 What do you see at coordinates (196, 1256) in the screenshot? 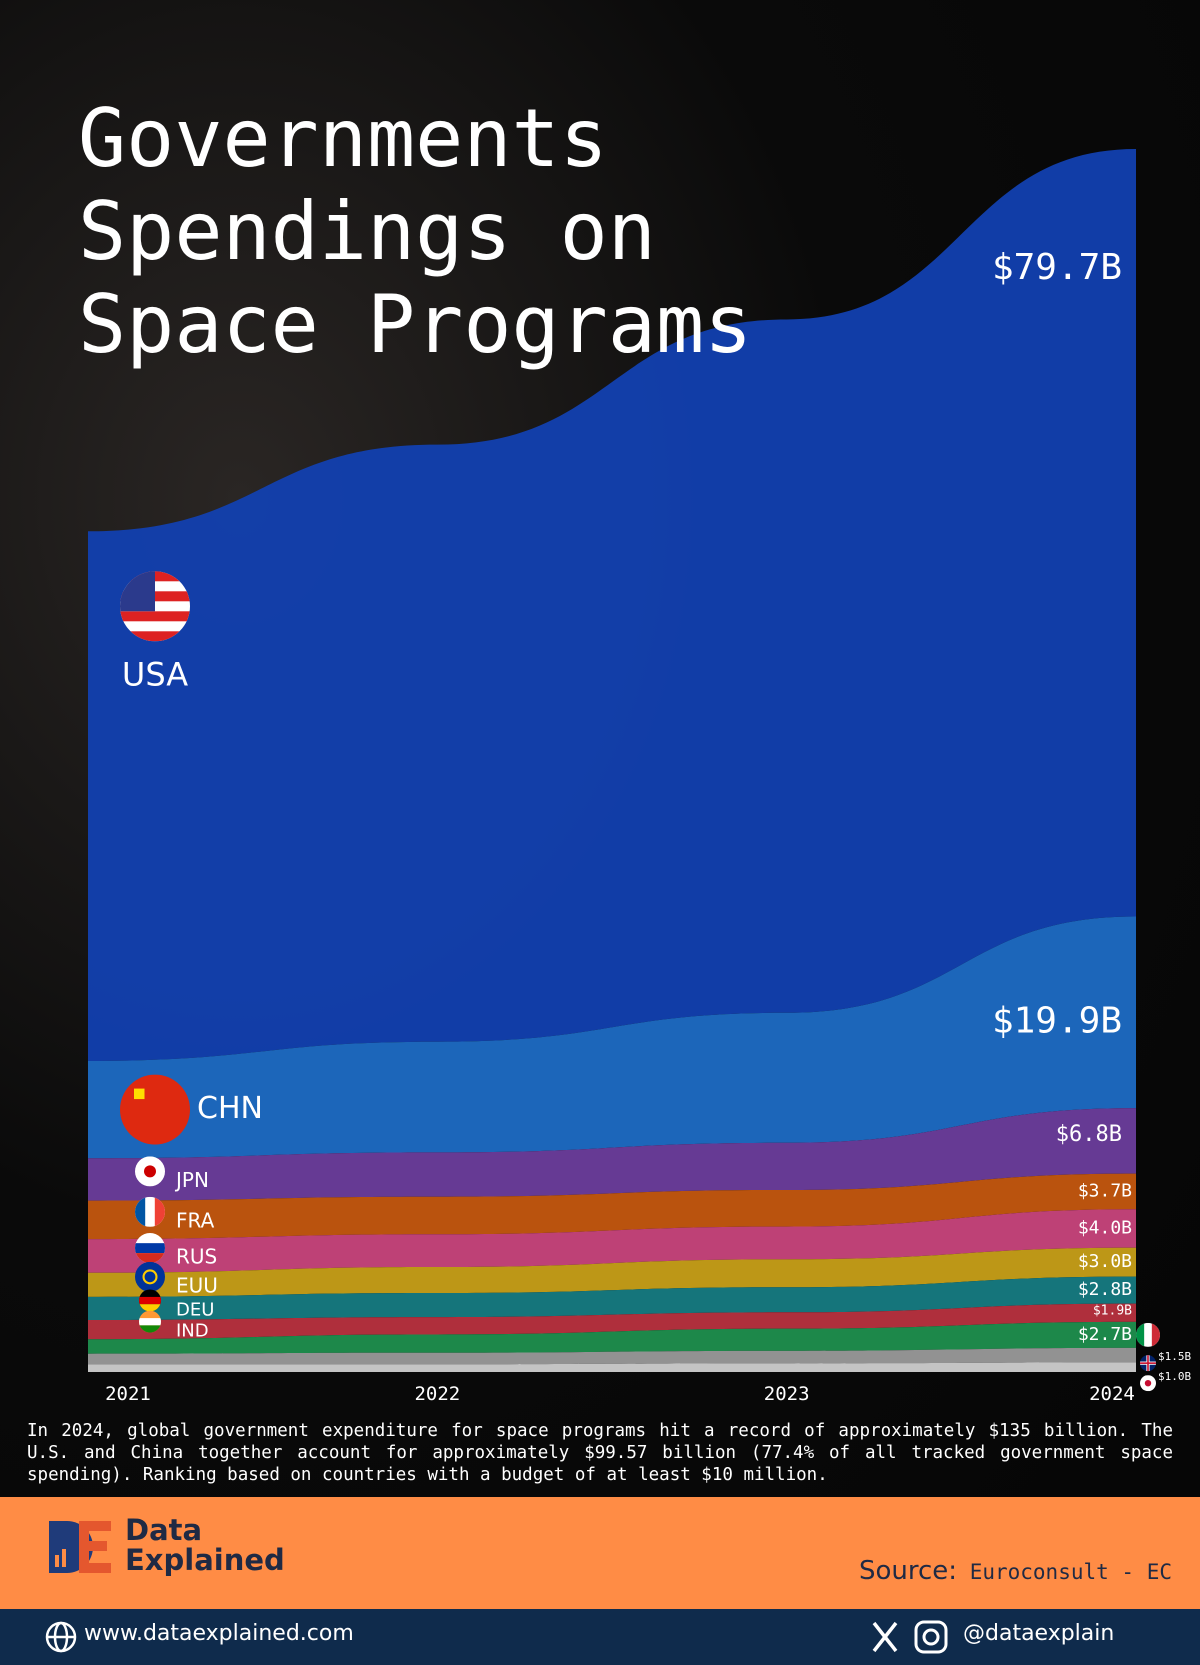
I see `series-label: RUS` at bounding box center [196, 1256].